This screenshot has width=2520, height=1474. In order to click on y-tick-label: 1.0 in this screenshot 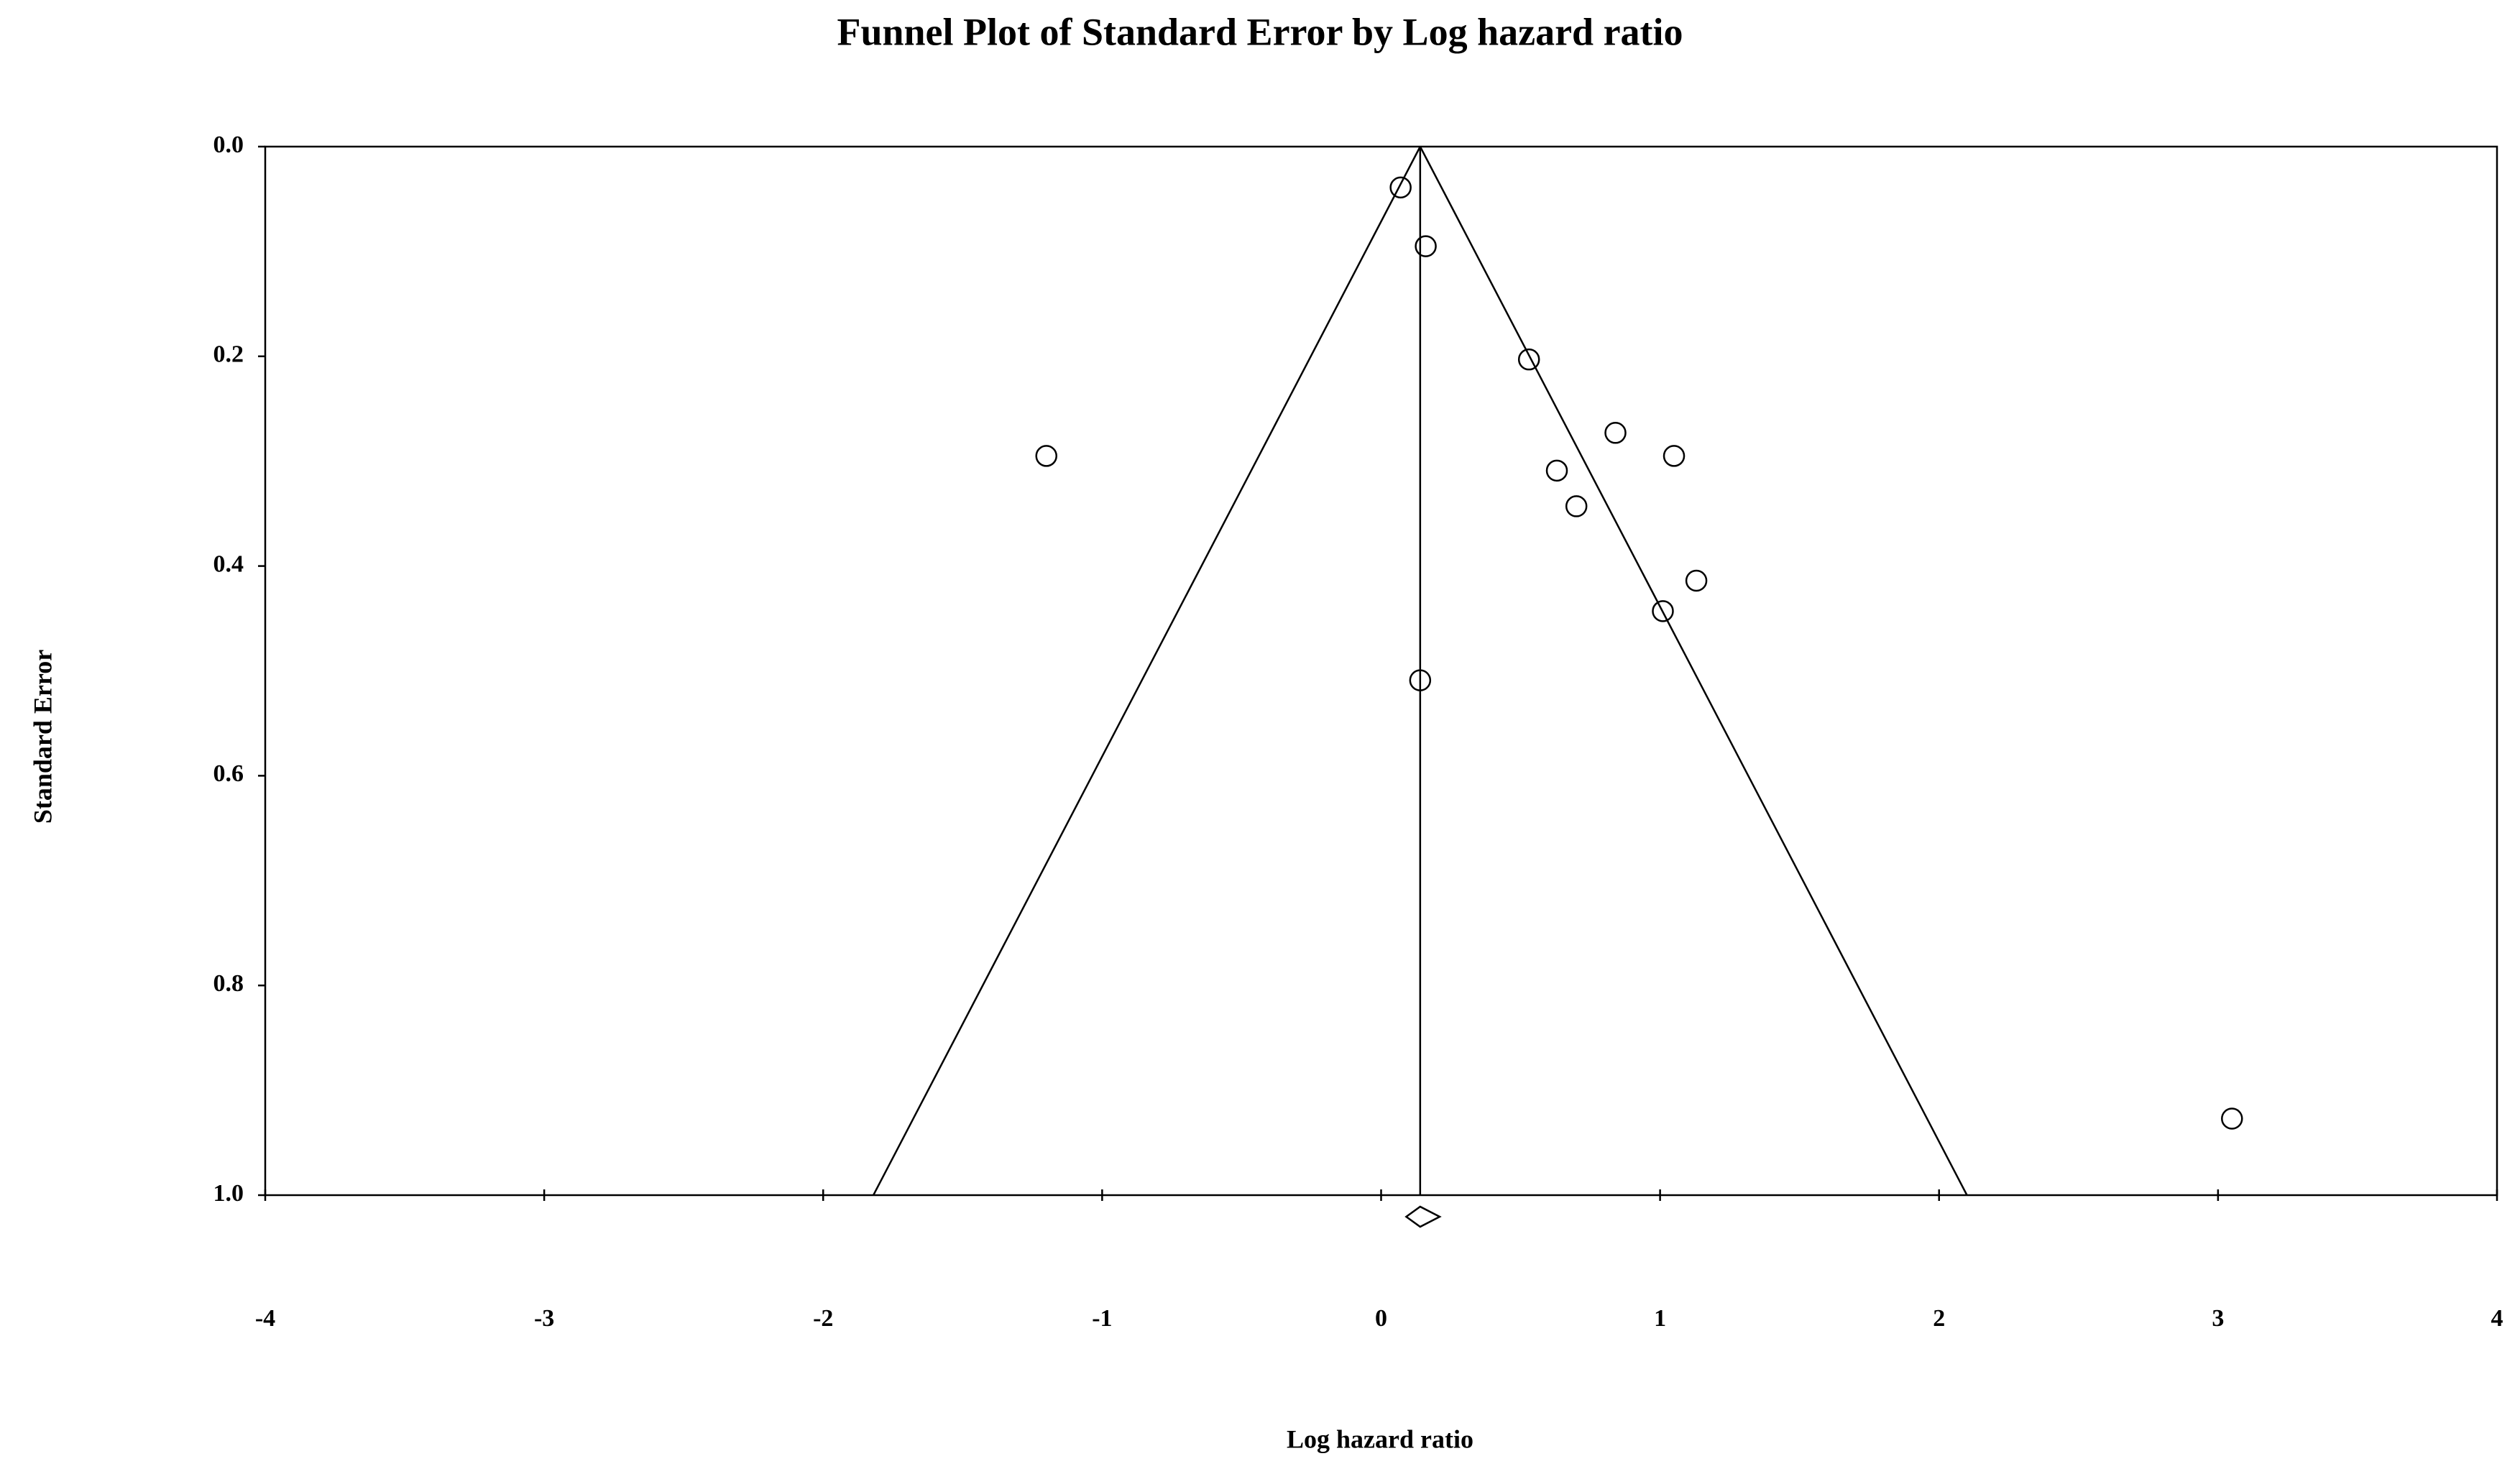, I will do `click(228, 1193)`.